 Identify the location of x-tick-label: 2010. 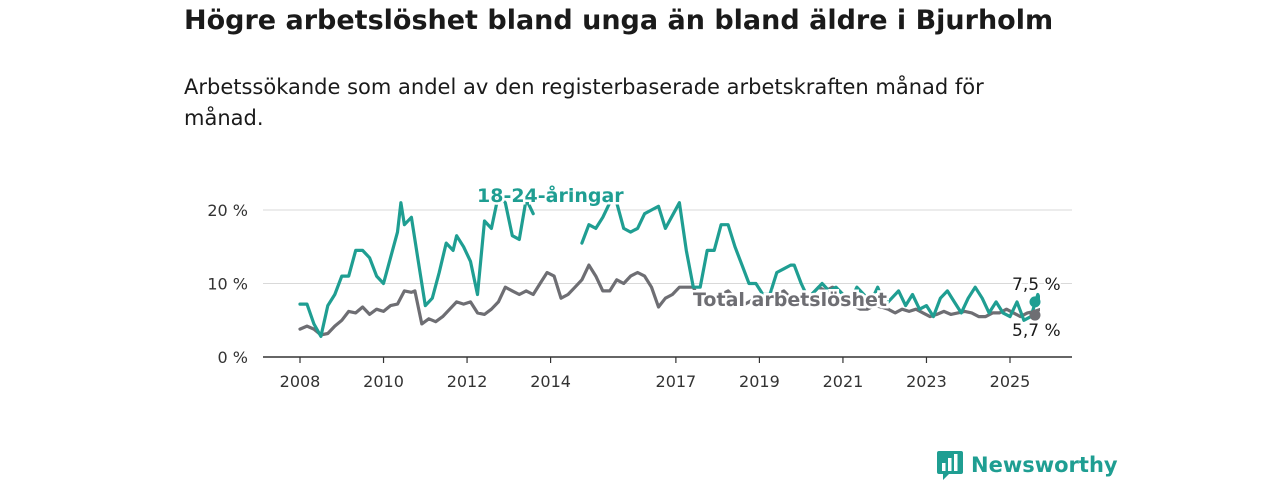
(383, 381).